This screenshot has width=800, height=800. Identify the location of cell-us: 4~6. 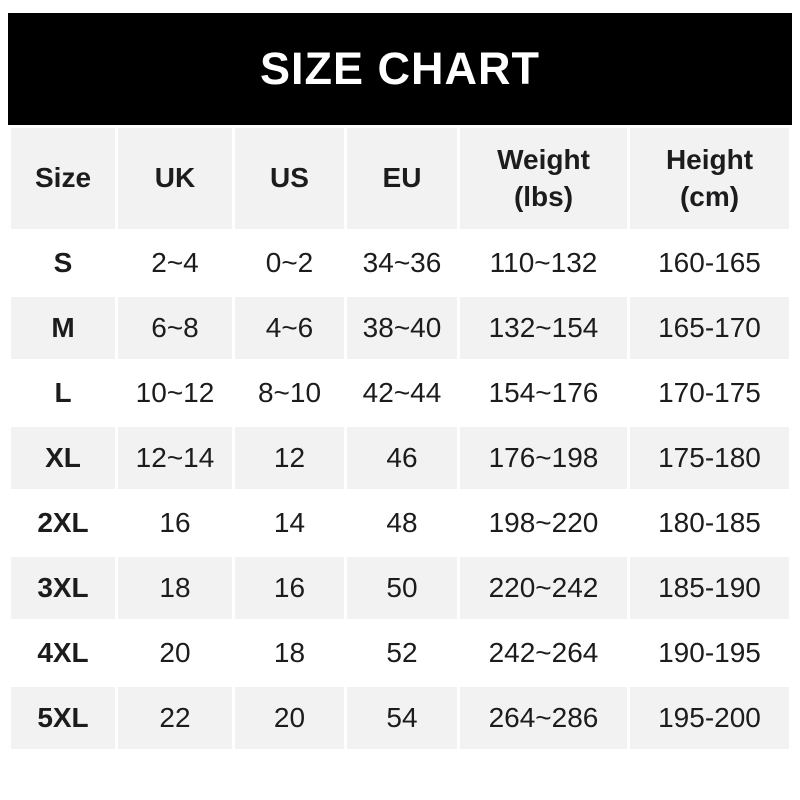
(289, 328).